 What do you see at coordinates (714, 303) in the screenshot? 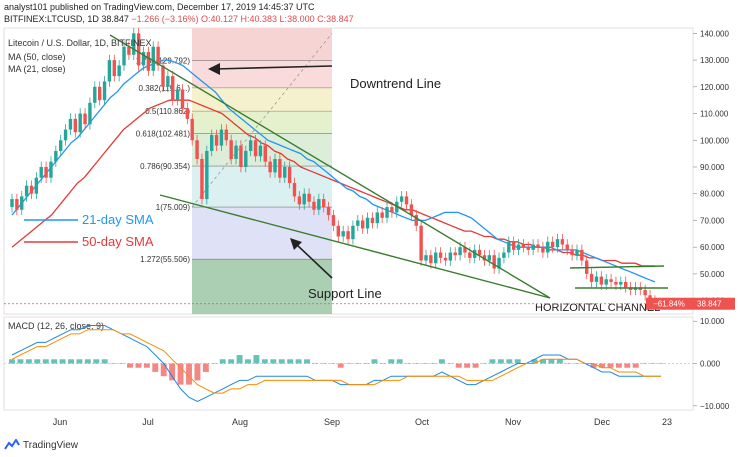
I see `last-price-badge` at bounding box center [714, 303].